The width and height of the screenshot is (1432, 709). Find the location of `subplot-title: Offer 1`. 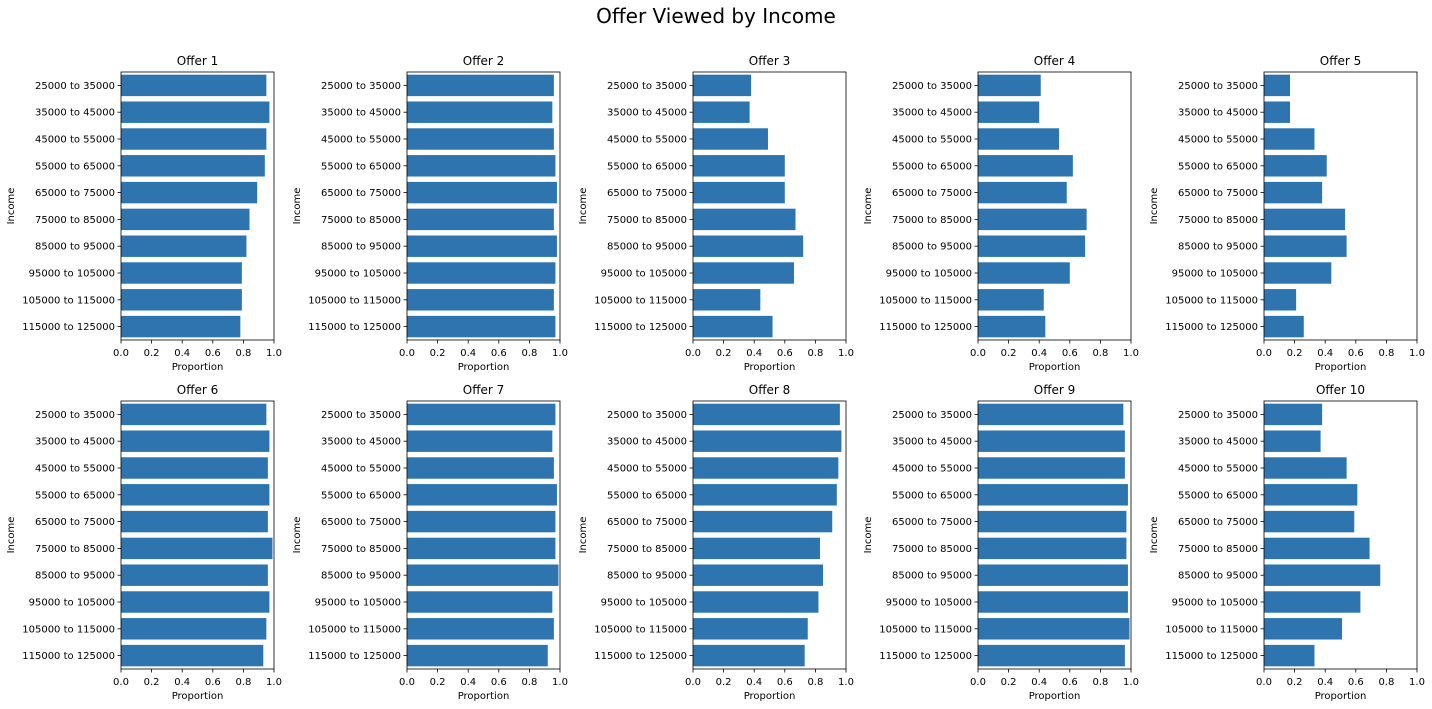

subplot-title: Offer 1 is located at coordinates (197, 61).